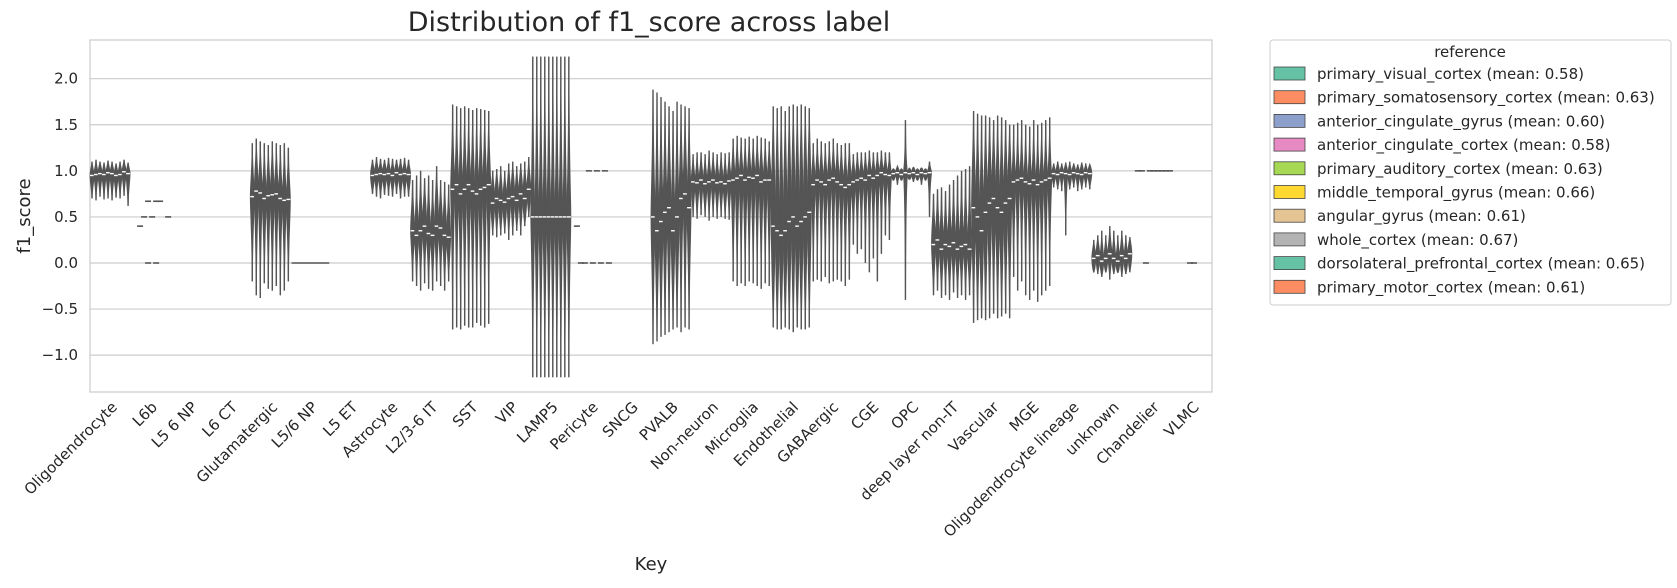  Describe the element at coordinates (1181, 419) in the screenshot. I see `x-tick-label: VLMC` at that location.